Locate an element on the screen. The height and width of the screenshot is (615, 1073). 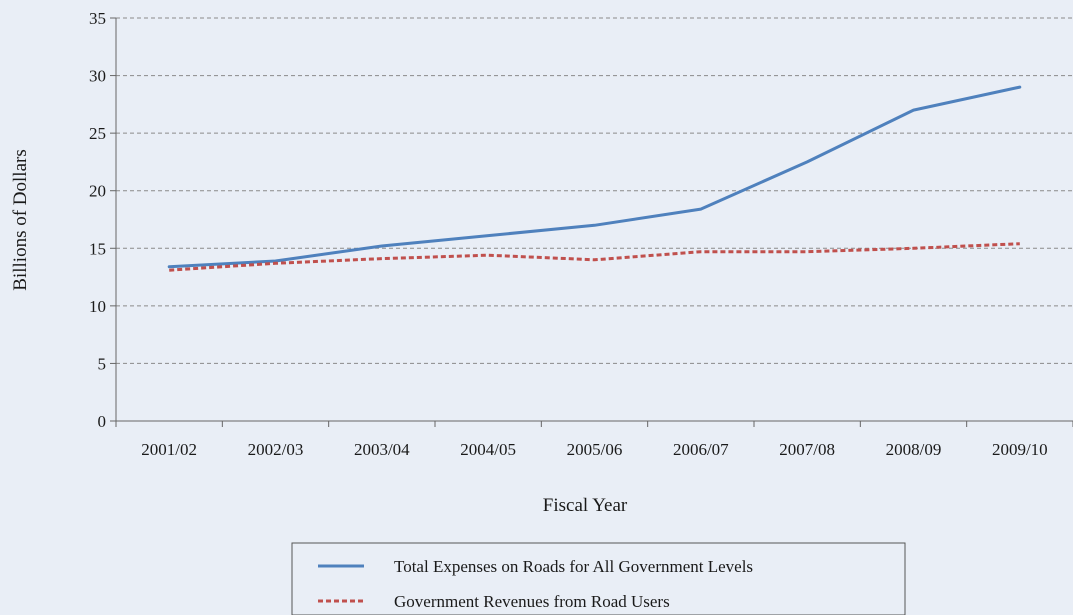
y-axis-title: Billions of Dollars is located at coordinates (20, 219).